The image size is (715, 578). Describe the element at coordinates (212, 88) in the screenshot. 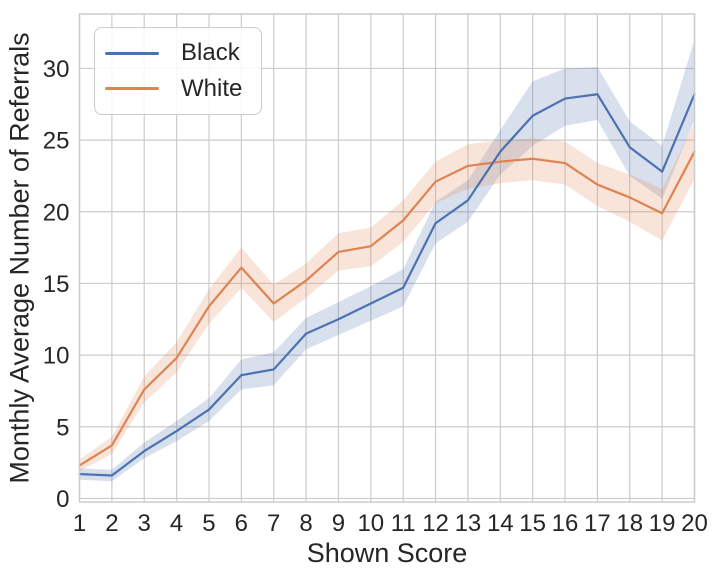

I see `legend-label-white: White` at that location.